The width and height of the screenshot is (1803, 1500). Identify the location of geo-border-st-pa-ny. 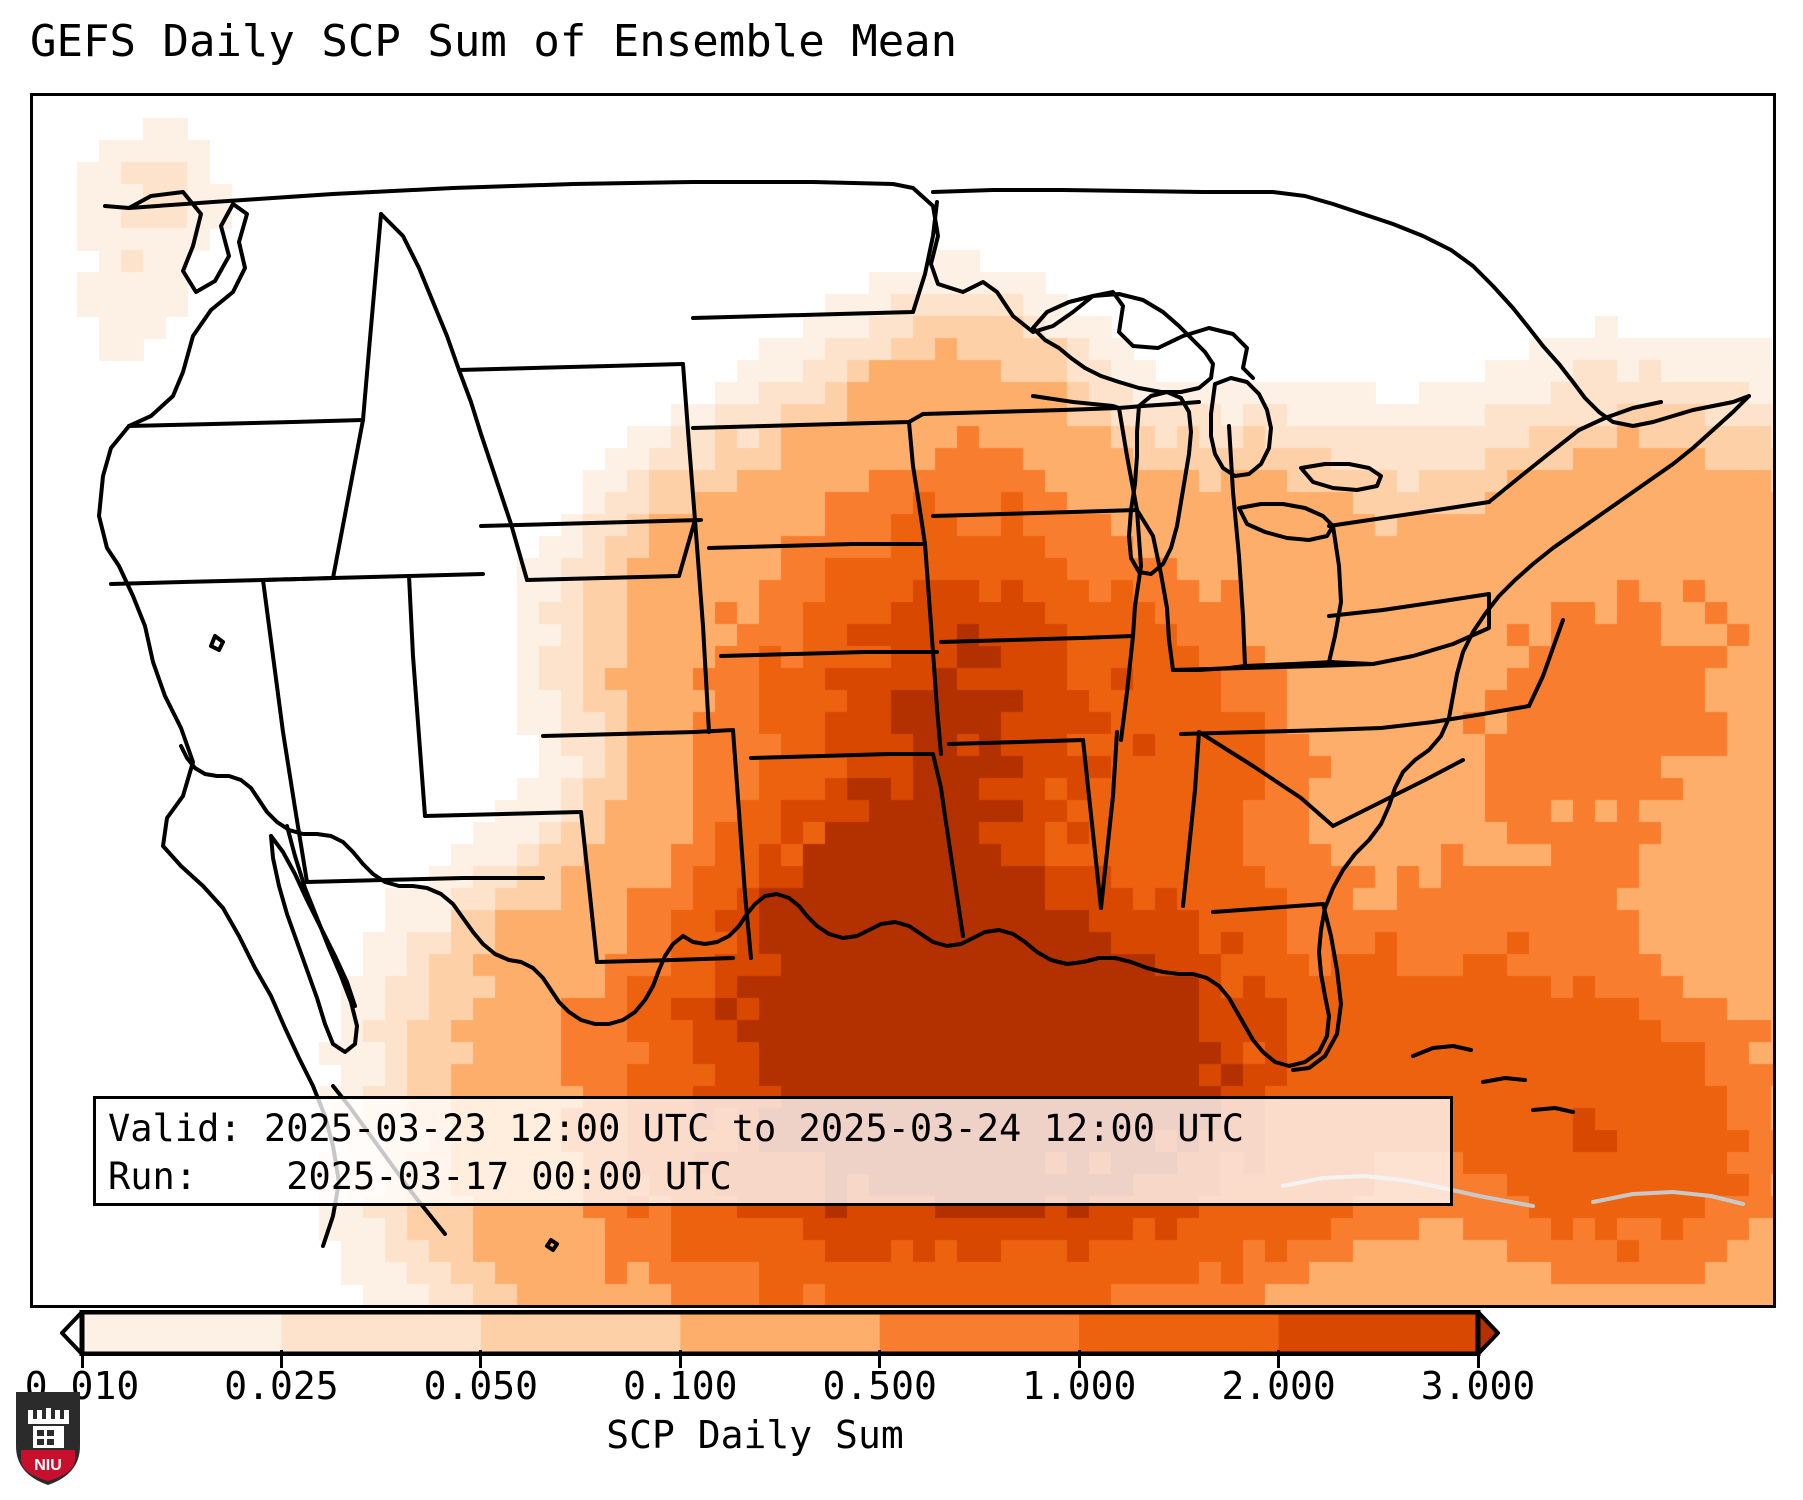
(1409, 514).